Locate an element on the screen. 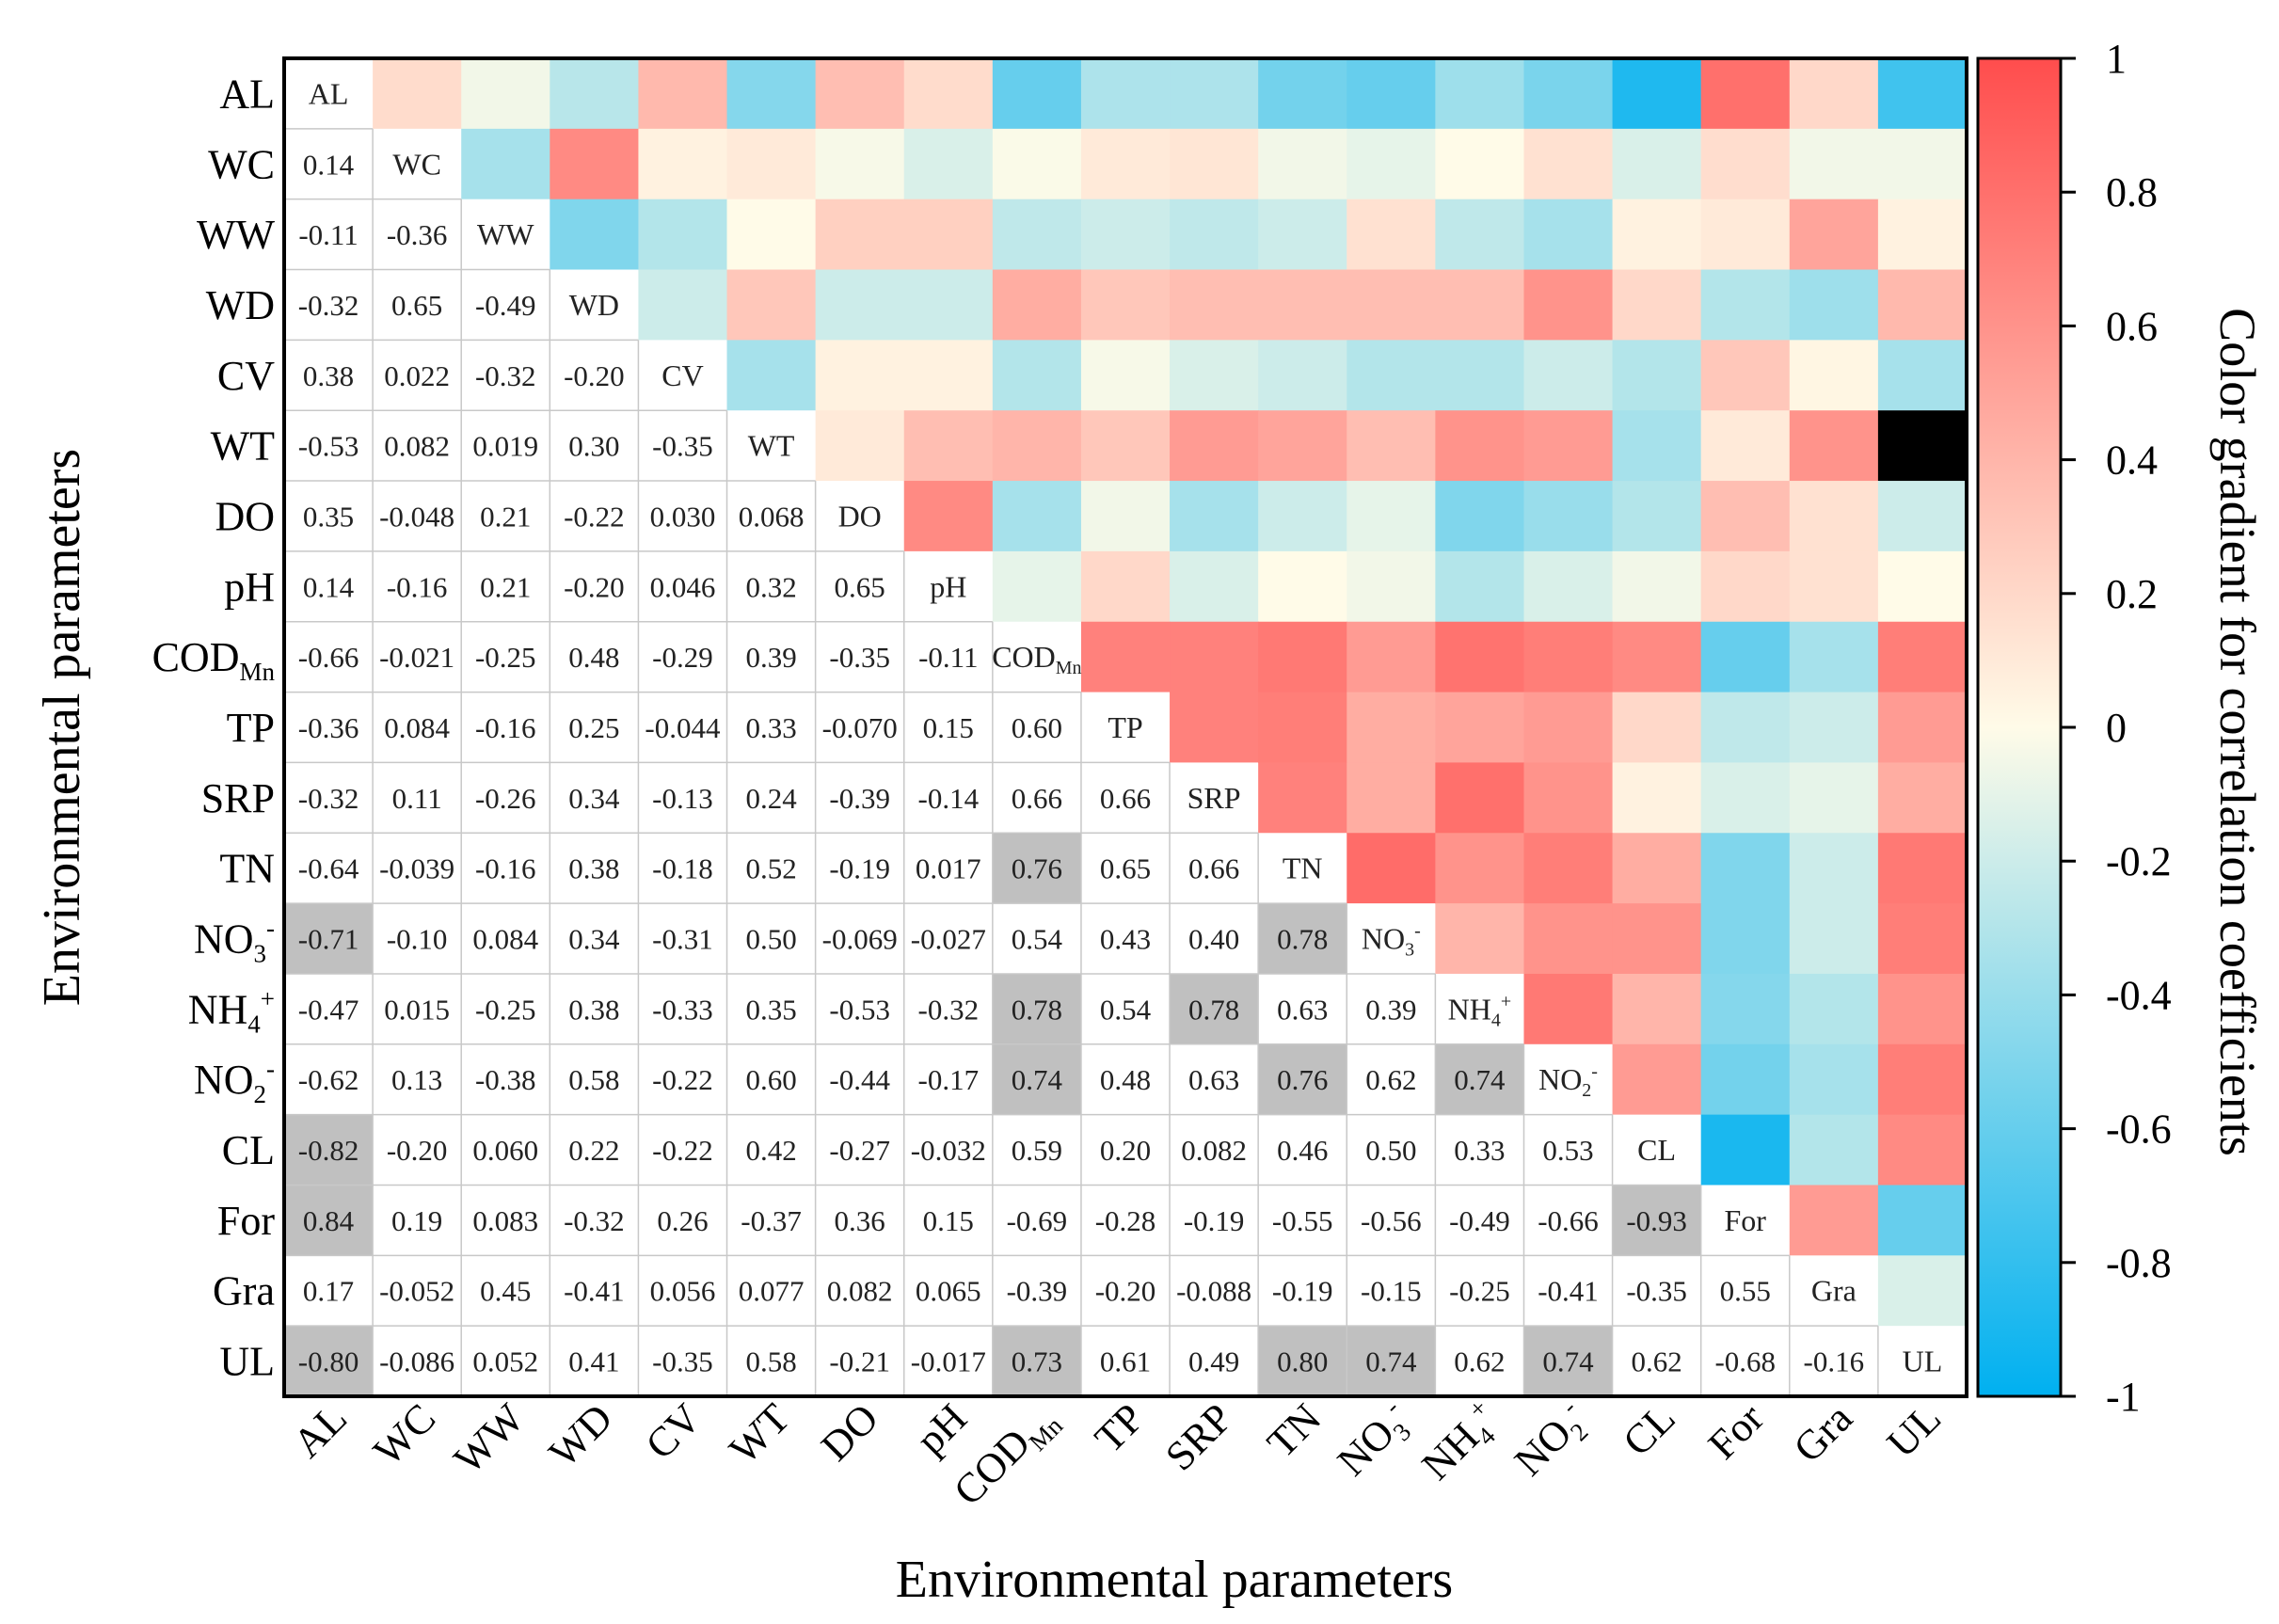  heat-cell-WD-NH4 is located at coordinates (1480, 305).